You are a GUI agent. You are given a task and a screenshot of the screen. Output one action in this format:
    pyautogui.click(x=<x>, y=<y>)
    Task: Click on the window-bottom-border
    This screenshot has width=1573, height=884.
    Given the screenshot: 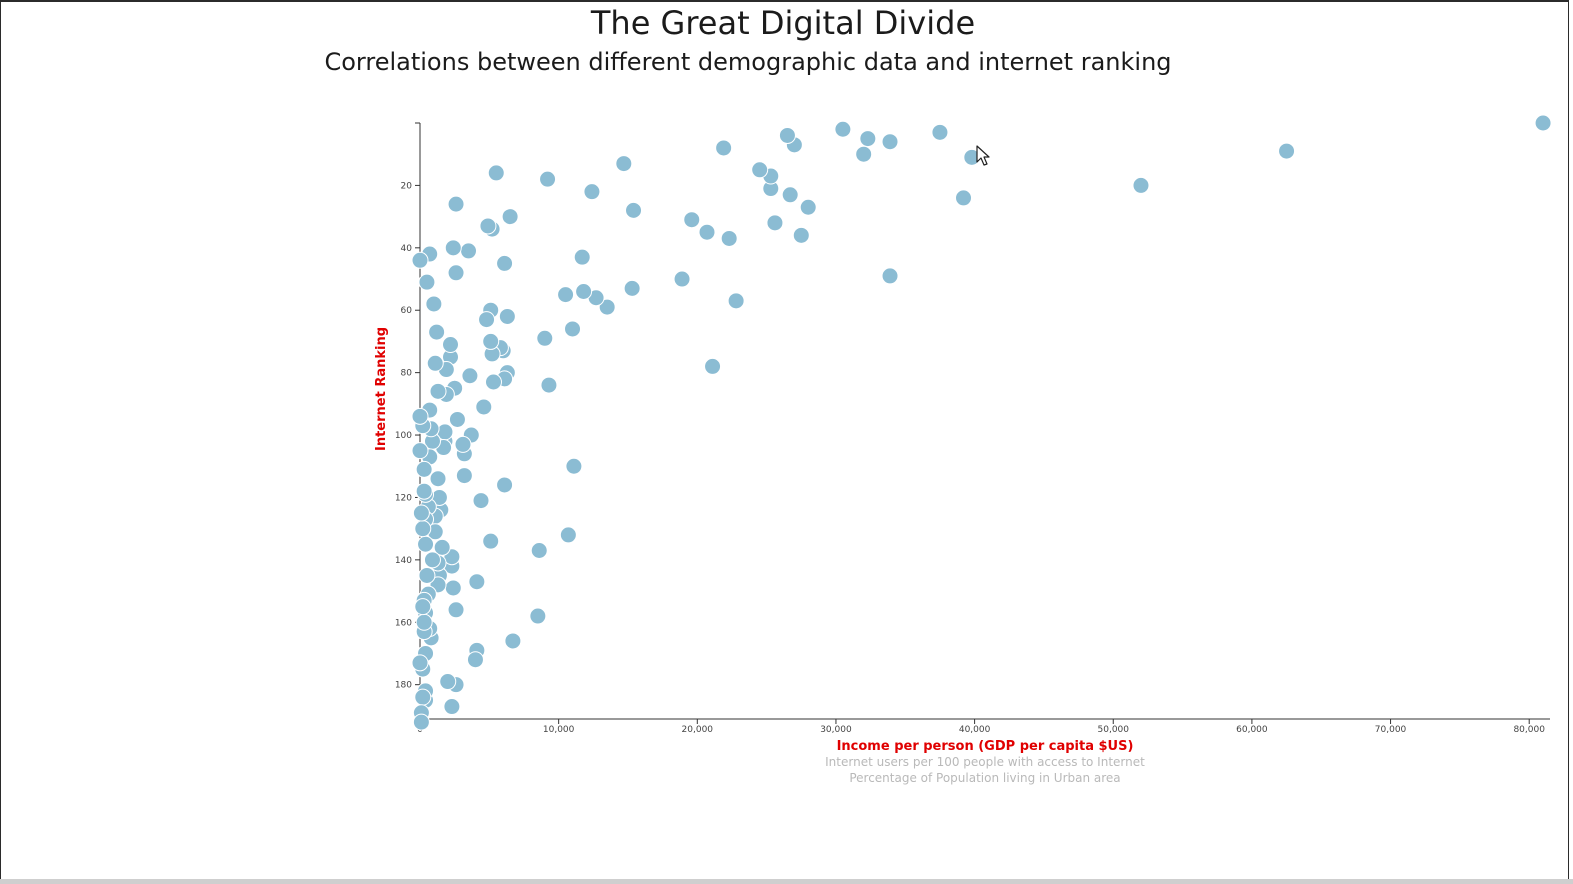 What is the action you would take?
    pyautogui.click(x=786, y=881)
    